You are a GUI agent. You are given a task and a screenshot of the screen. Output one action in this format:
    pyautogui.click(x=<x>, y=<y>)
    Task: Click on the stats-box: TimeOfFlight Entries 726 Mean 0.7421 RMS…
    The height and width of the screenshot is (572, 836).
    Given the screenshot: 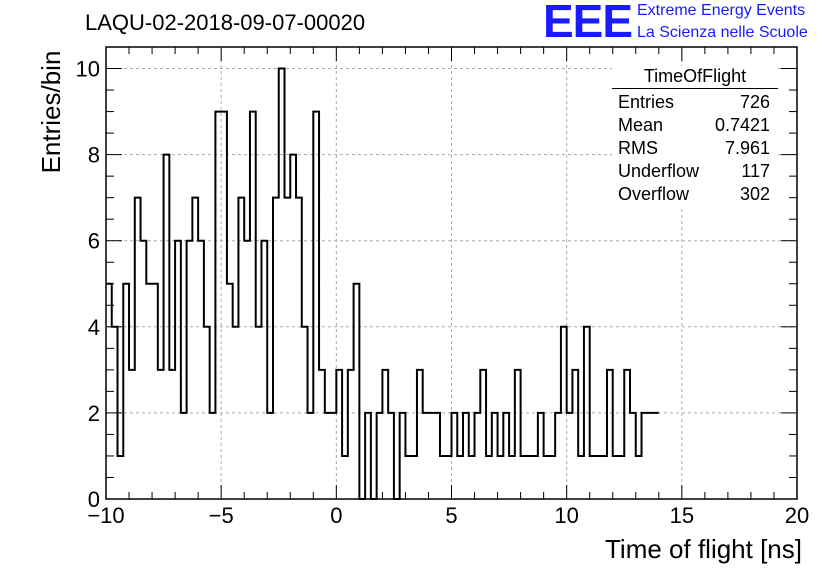 What is the action you would take?
    pyautogui.click(x=695, y=136)
    